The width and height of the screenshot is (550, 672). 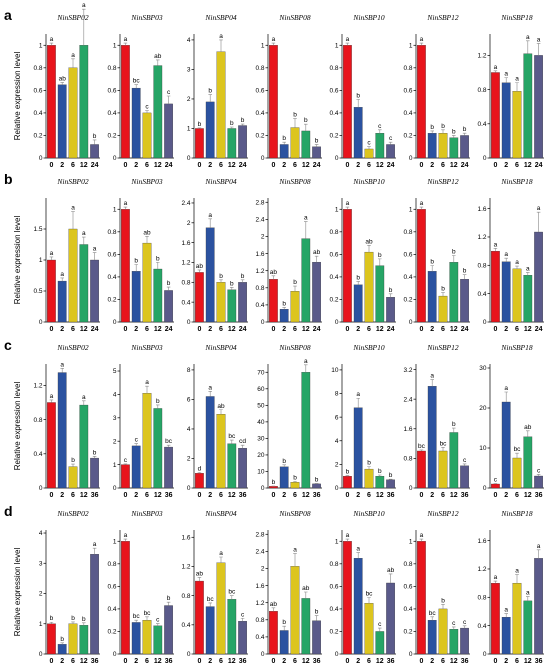 What do you see at coordinates (189, 370) in the screenshot?
I see `y-tick-label: 8` at bounding box center [189, 370].